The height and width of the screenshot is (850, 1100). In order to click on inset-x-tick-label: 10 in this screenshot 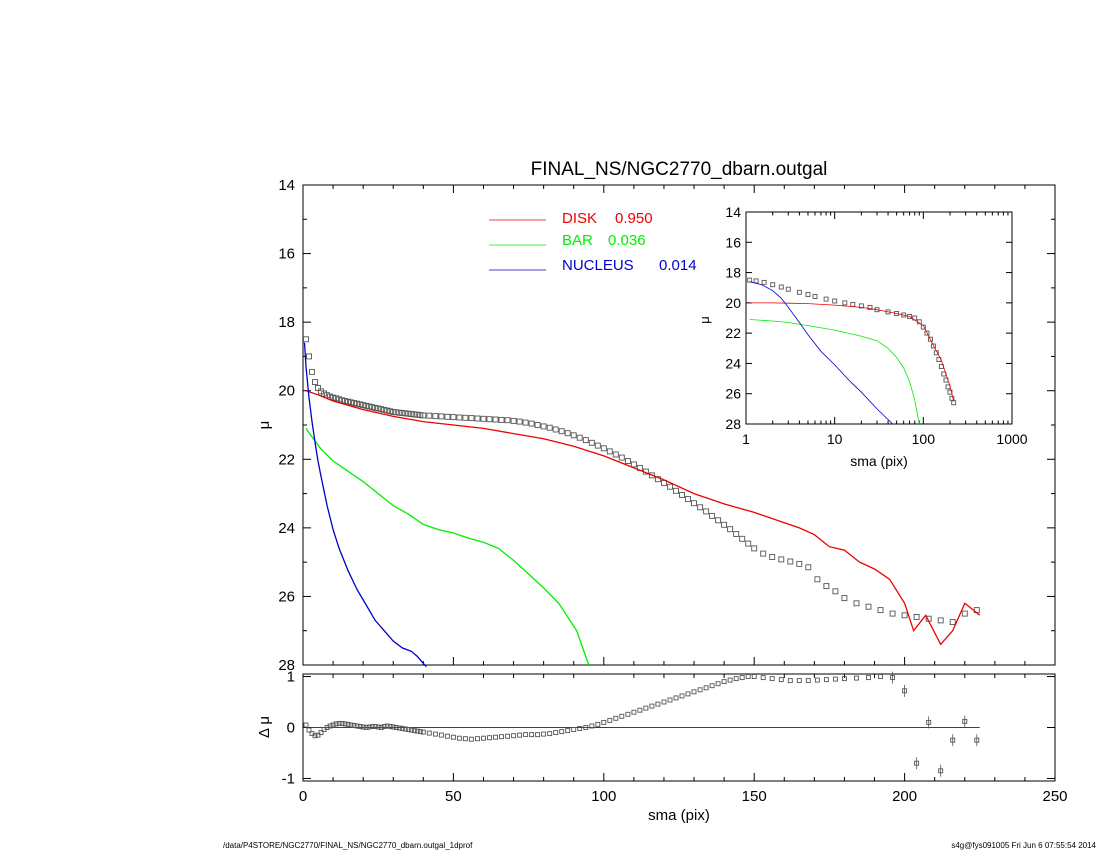, I will do `click(835, 439)`.